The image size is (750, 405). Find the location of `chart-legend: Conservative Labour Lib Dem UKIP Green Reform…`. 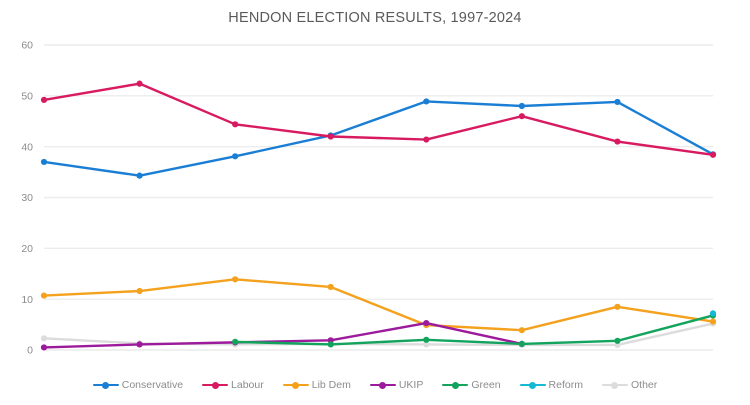

chart-legend: Conservative Labour Lib Dem UKIP Green Reform… is located at coordinates (375, 385).